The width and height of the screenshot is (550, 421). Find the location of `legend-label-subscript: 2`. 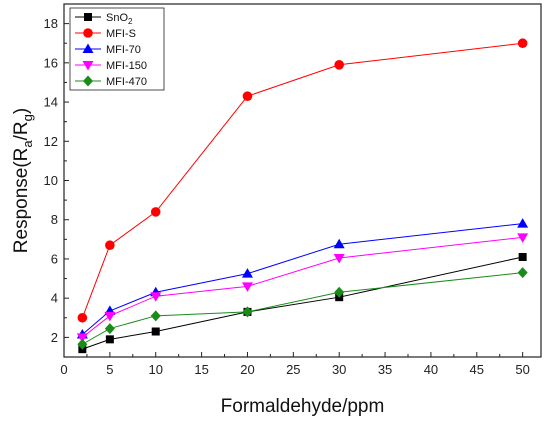

legend-label-subscript: 2 is located at coordinates (130, 21).